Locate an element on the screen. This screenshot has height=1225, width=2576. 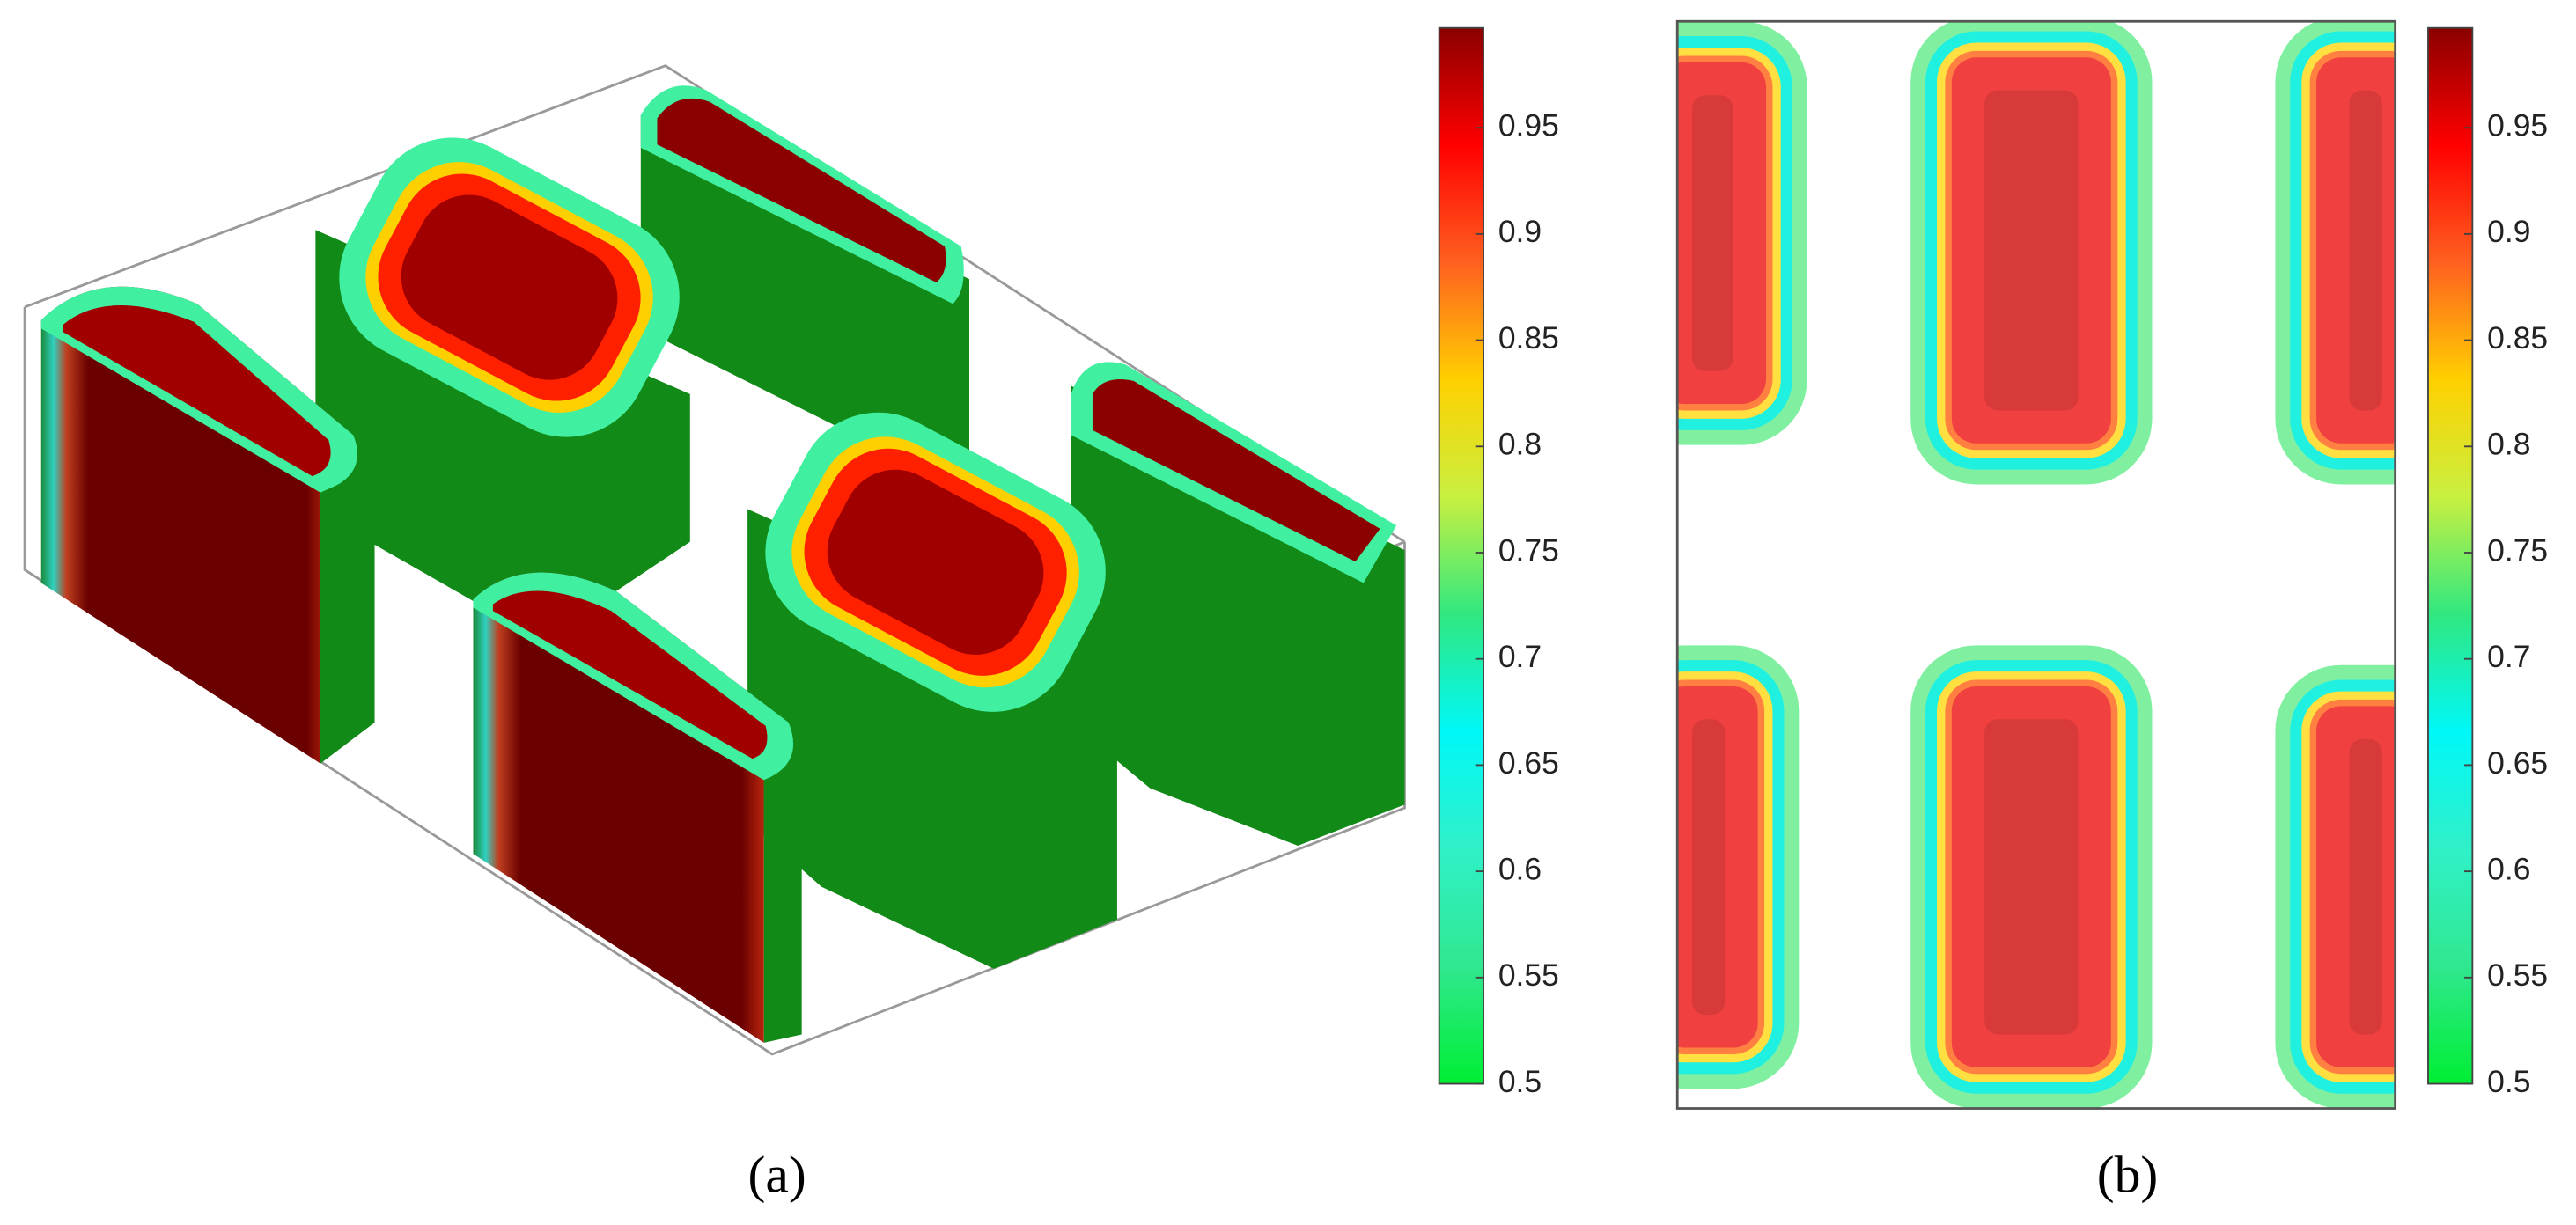
panel-label: (b) is located at coordinates (2128, 1175).